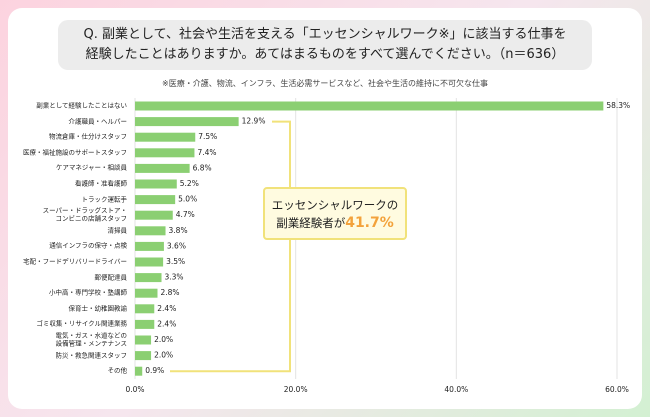 This screenshot has width=650, height=417. I want to click on value-label: 58.3%, so click(618, 105).